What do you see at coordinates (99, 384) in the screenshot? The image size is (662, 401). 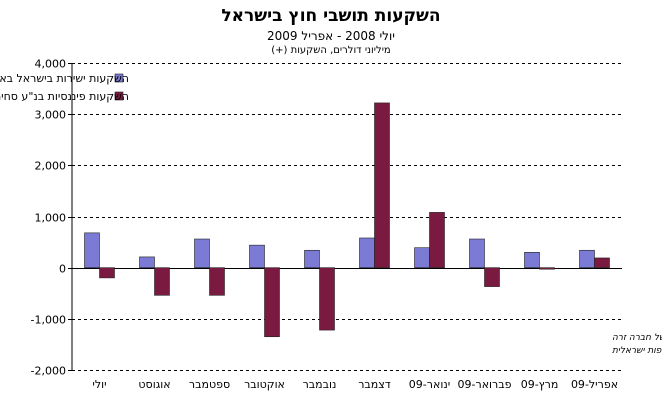 I see `x-tick-label: יולי` at bounding box center [99, 384].